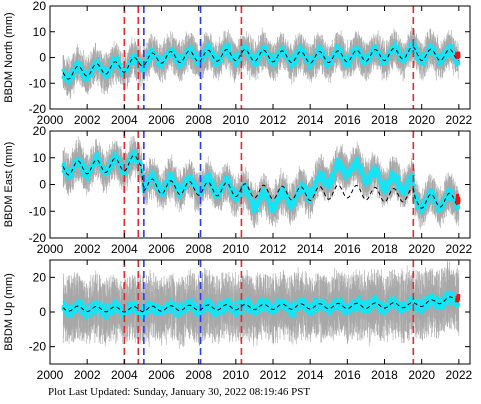  Describe the element at coordinates (9, 57) in the screenshot. I see `y-axis-label: BBDM North (mm)` at that location.